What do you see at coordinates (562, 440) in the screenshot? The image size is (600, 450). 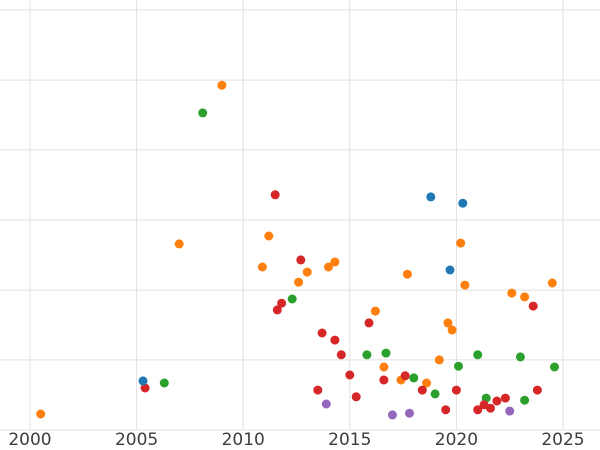 I see `x-tick-label: 2025` at bounding box center [562, 440].